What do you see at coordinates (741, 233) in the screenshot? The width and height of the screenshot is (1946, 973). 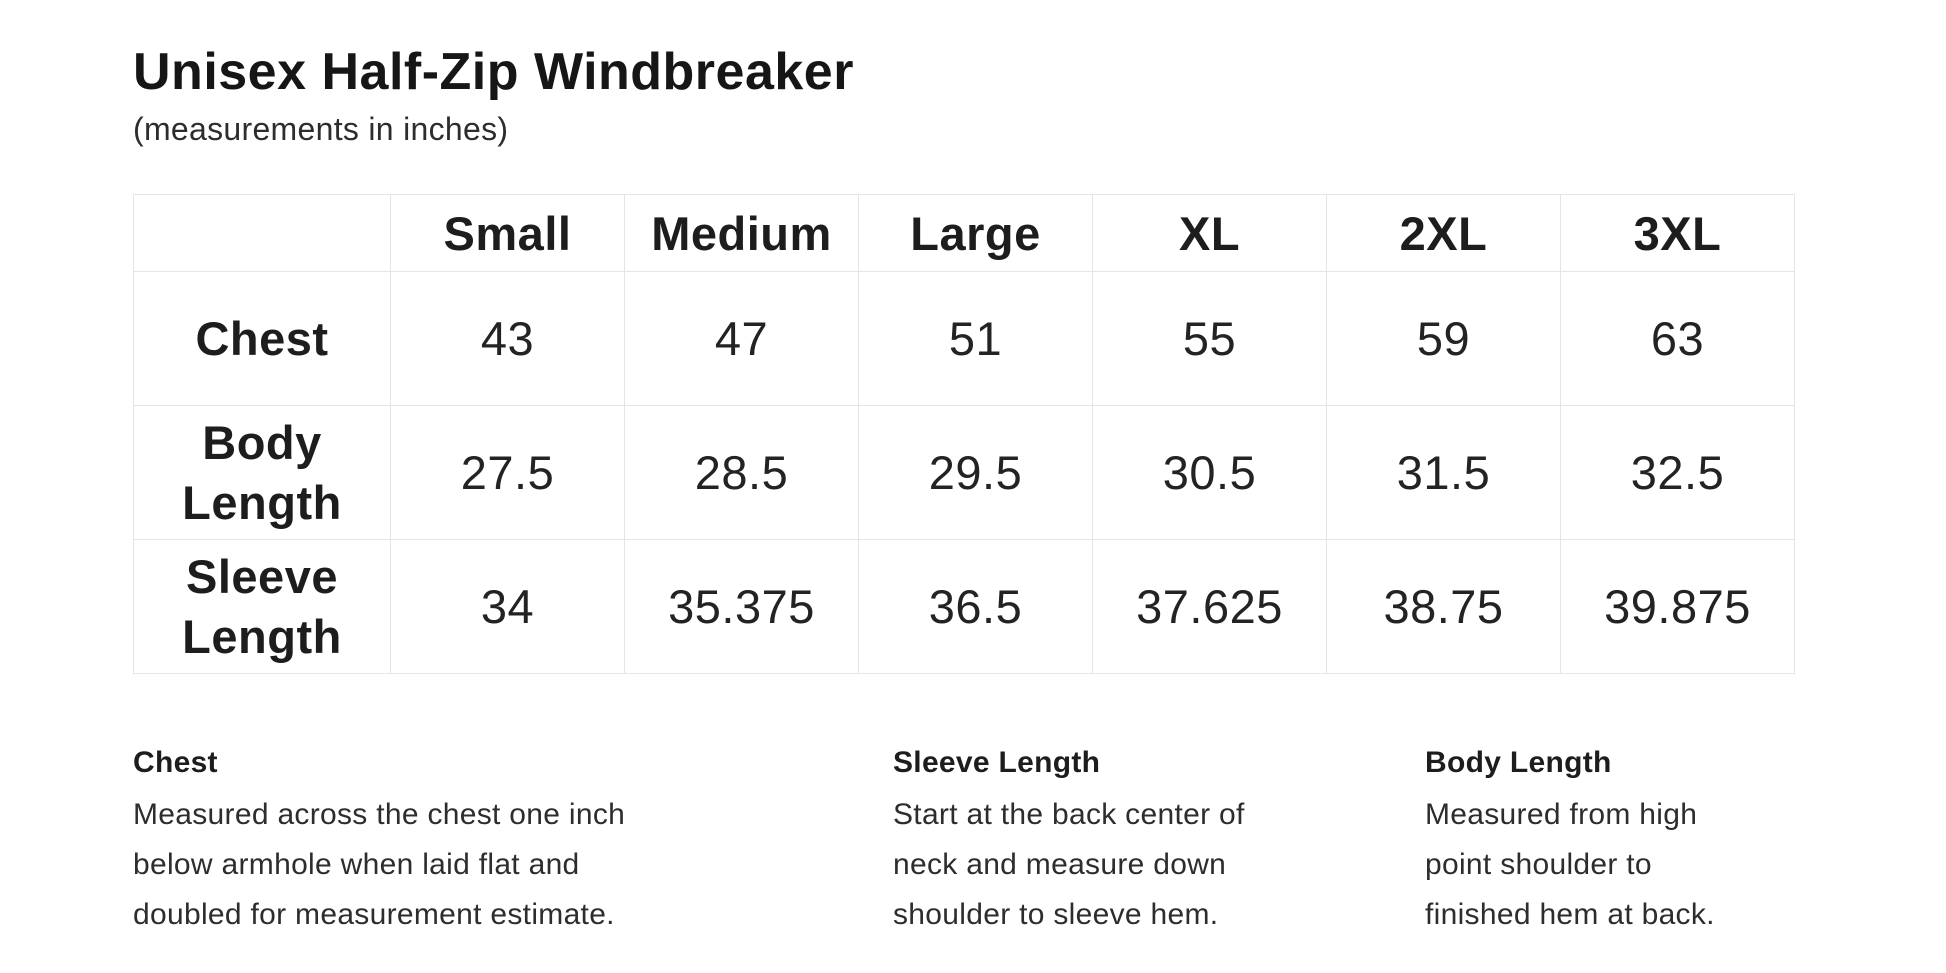 I see `column-header-medium: Medium` at bounding box center [741, 233].